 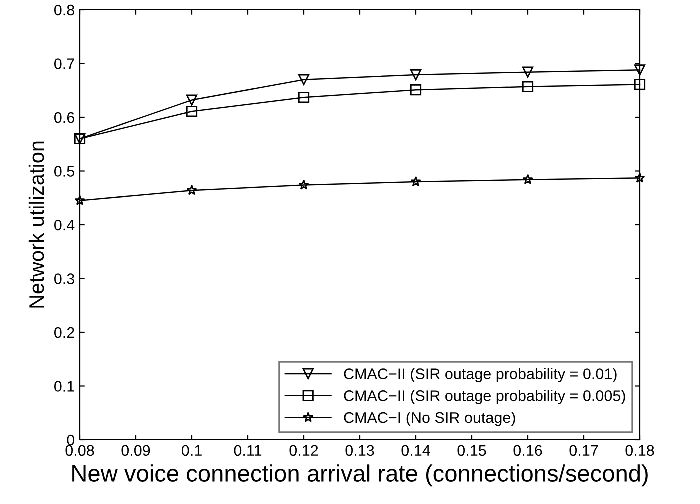 What do you see at coordinates (64, 64) in the screenshot?
I see `y-tick-label: 0.7` at bounding box center [64, 64].